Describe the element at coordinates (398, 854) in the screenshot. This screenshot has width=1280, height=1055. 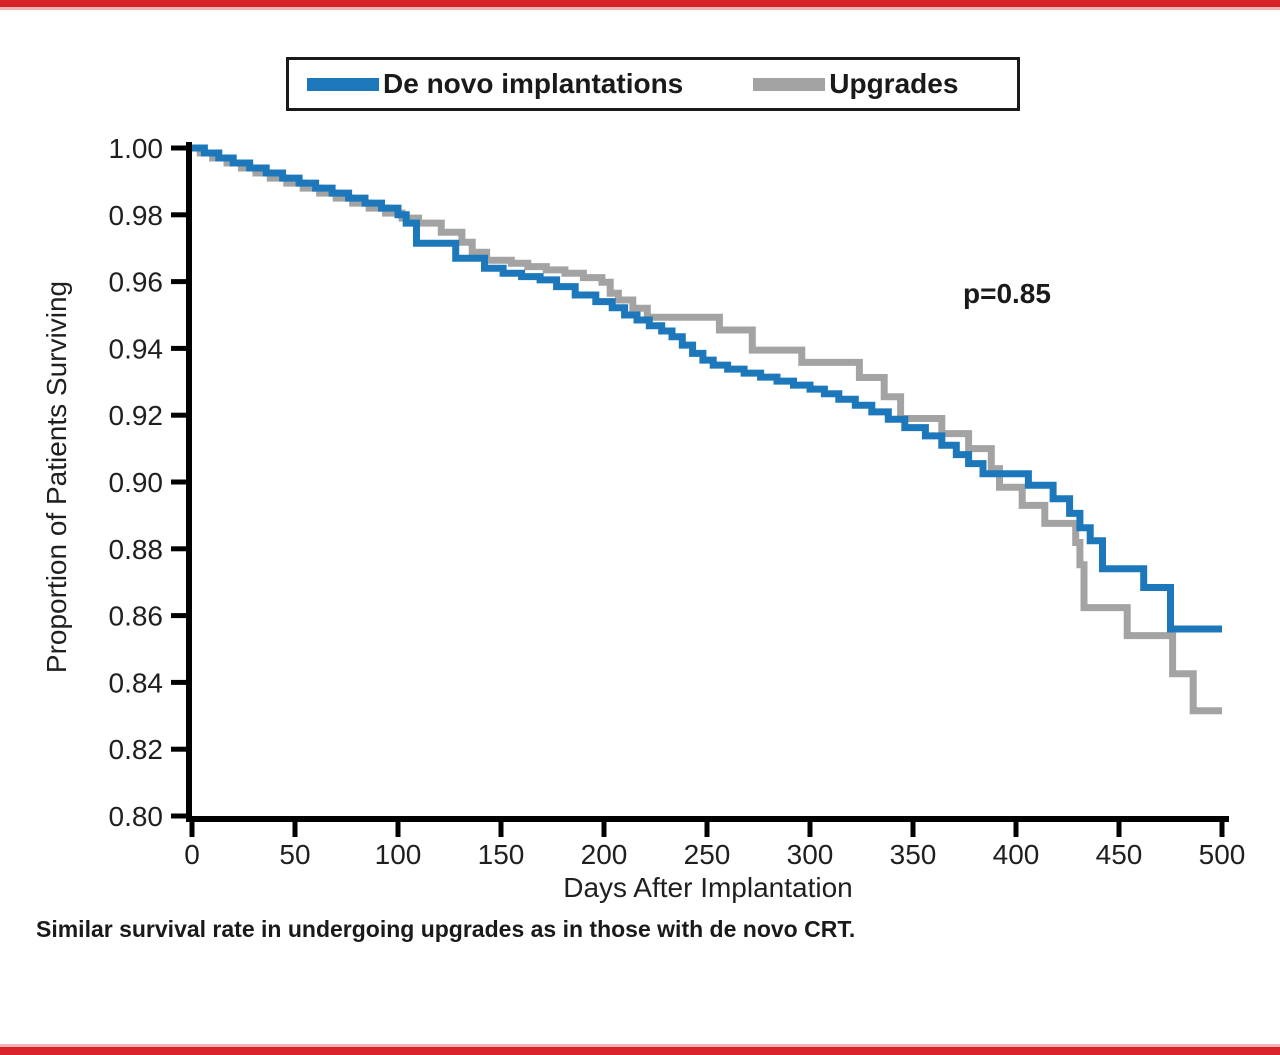
I see `x-tick-label: 100` at that location.